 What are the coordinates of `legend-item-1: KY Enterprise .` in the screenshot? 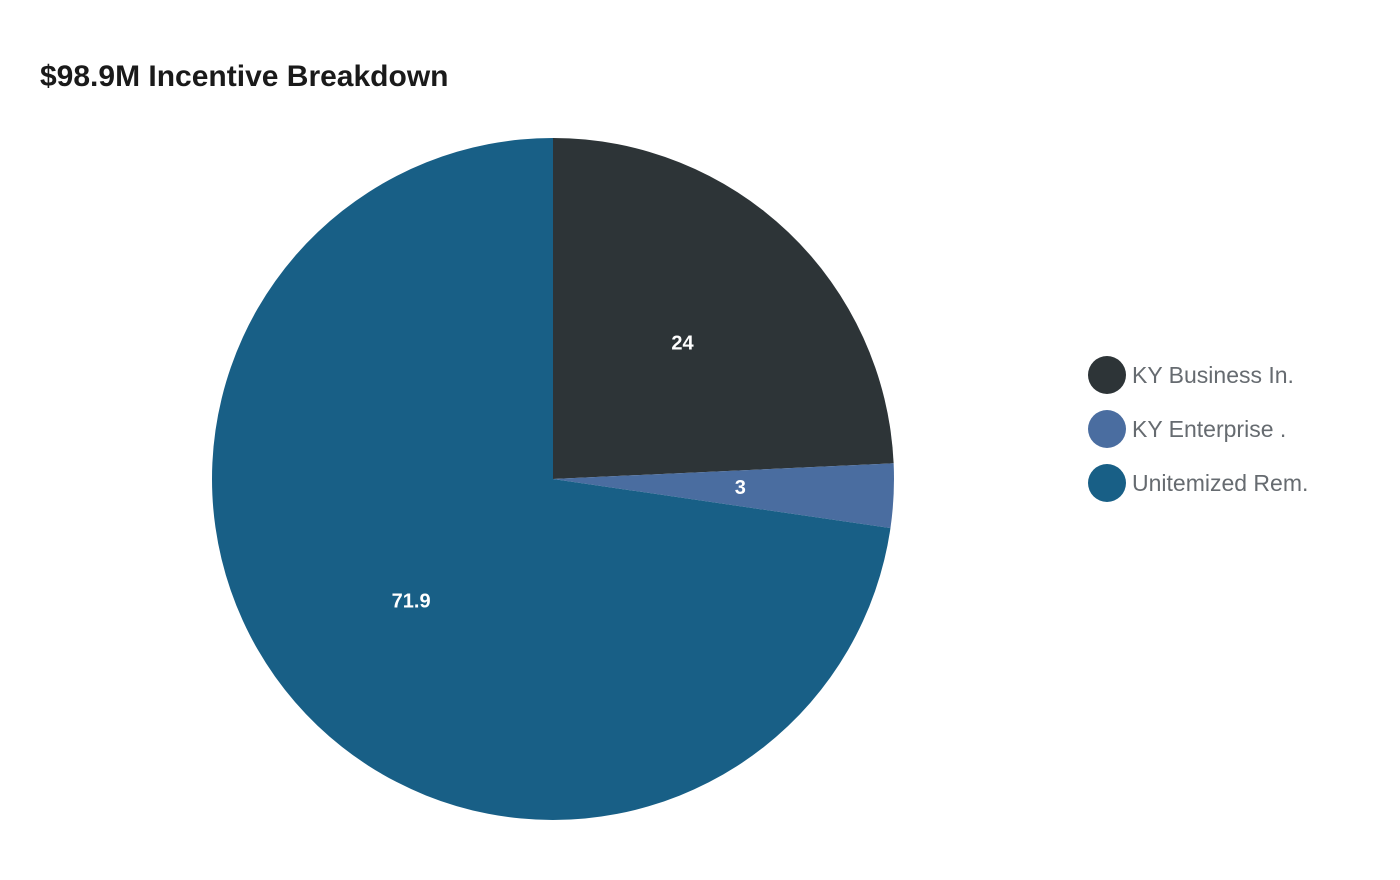 It's located at (1198, 429).